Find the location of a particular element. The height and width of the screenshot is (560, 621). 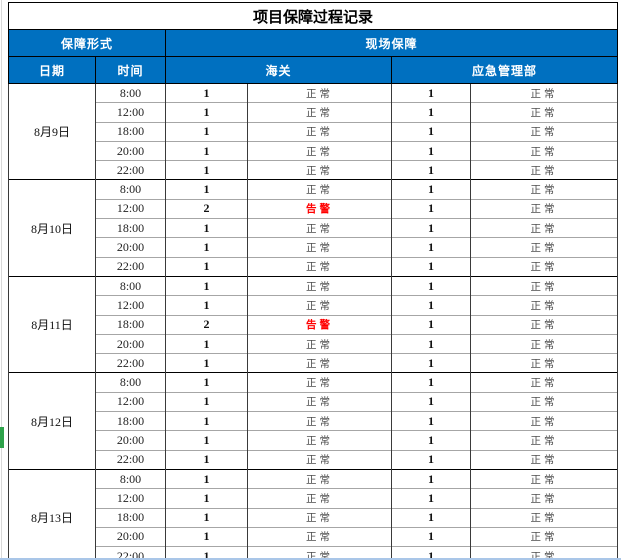

header-emergency-dept: 应急管理部 is located at coordinates (504, 70).